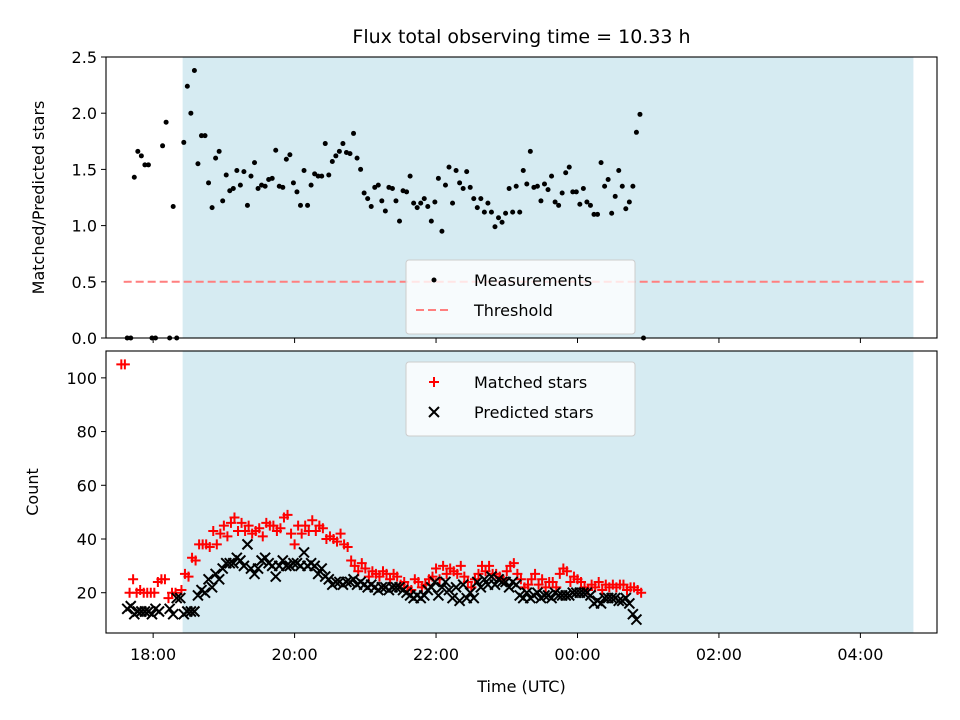 The width and height of the screenshot is (960, 720). I want to click on legend-label: Matched stars, so click(530, 382).